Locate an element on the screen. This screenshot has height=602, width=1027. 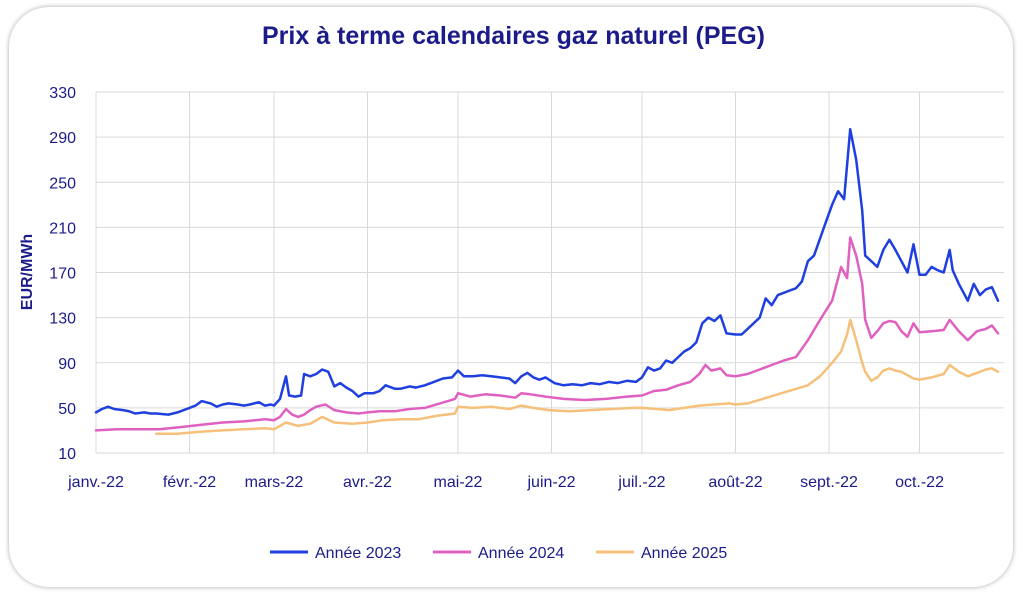
y-tick-labels: 10 50 90 130 170 210 250 290 330 is located at coordinates (62, 274).